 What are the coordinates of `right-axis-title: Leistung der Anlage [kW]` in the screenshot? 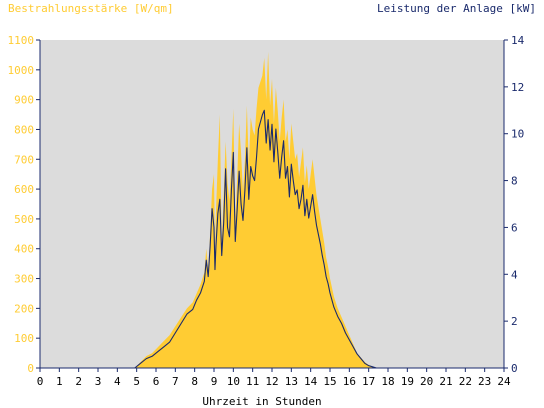 It's located at (456, 8).